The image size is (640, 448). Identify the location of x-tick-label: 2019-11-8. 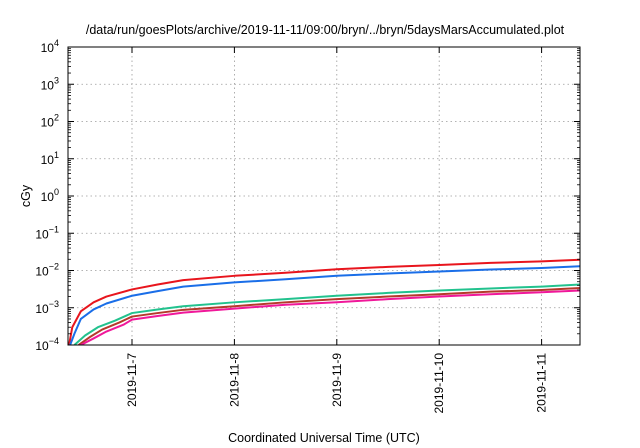
(234, 380).